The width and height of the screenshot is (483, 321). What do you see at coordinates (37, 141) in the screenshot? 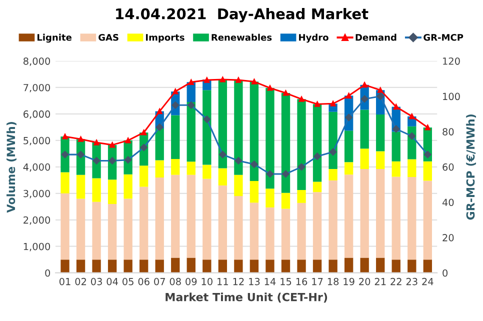
I see `y-tick-label: 5,000` at bounding box center [37, 141].